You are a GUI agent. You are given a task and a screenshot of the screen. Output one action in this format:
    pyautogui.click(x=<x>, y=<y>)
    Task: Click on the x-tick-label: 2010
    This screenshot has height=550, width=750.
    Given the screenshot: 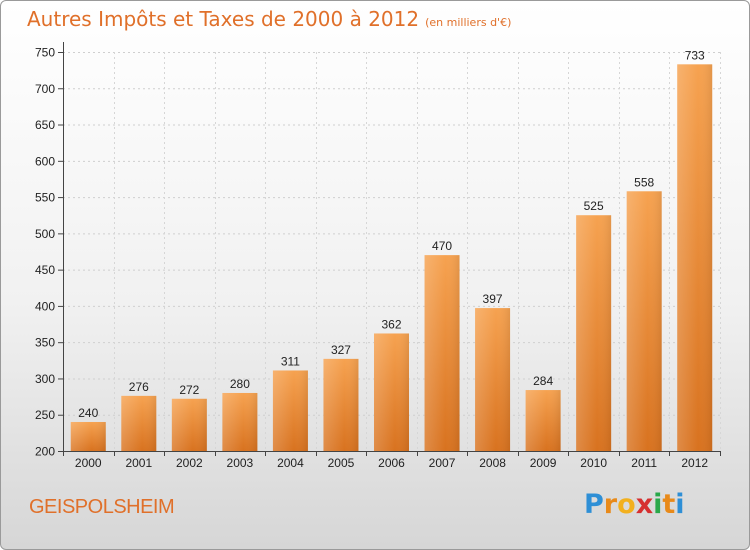 What is the action you would take?
    pyautogui.click(x=593, y=463)
    